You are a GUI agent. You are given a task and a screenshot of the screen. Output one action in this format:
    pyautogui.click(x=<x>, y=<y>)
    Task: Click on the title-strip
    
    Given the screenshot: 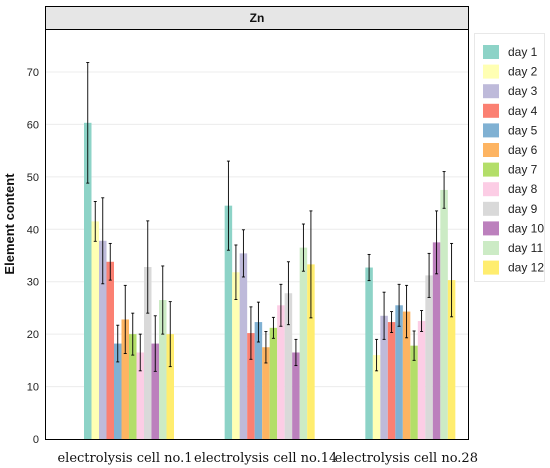 What is the action you would take?
    pyautogui.click(x=257, y=18)
    